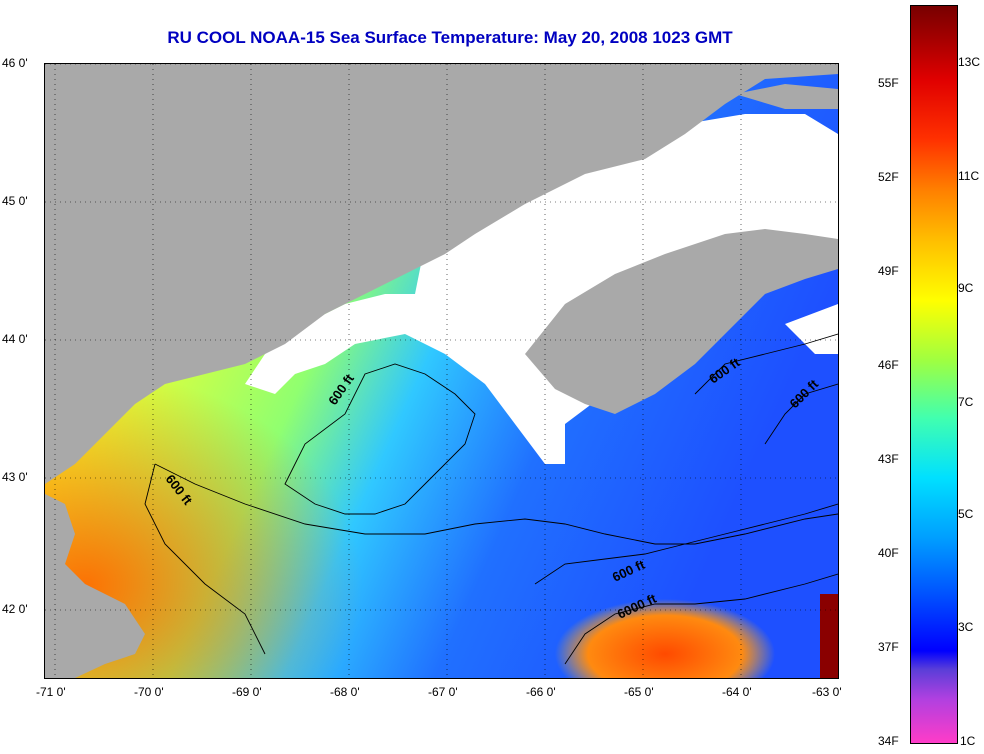  What do you see at coordinates (888, 741) in the screenshot?
I see `colorbar-f-34: 34F` at bounding box center [888, 741].